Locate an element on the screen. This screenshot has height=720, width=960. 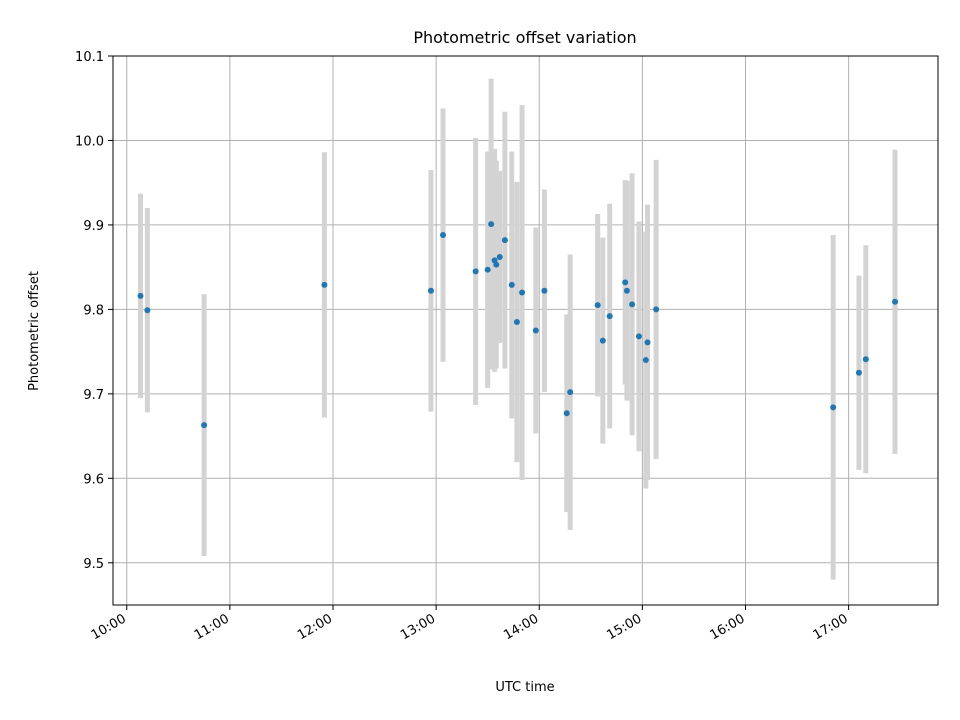
x-tick-label: 16:00 is located at coordinates (728, 627).